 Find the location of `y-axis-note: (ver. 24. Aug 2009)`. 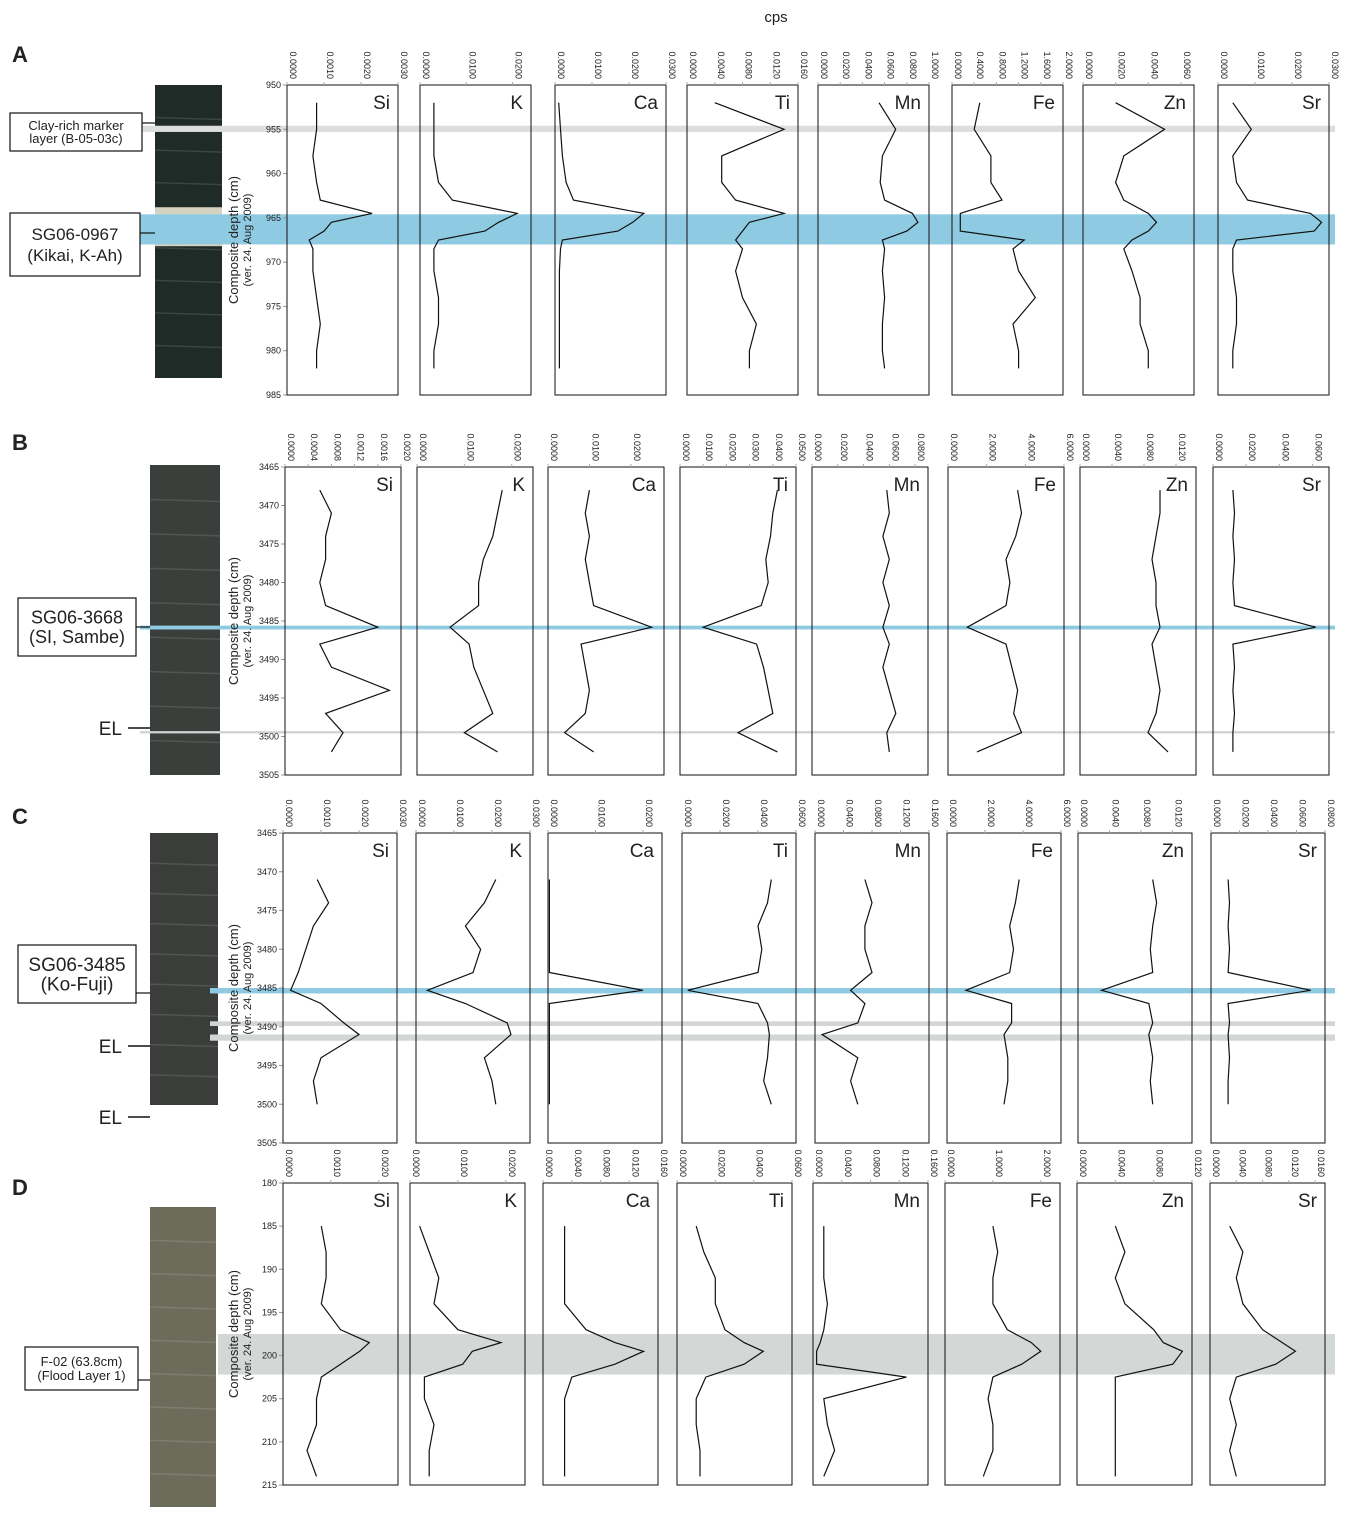

y-axis-note: (ver. 24. Aug 2009) is located at coordinates (248, 240).